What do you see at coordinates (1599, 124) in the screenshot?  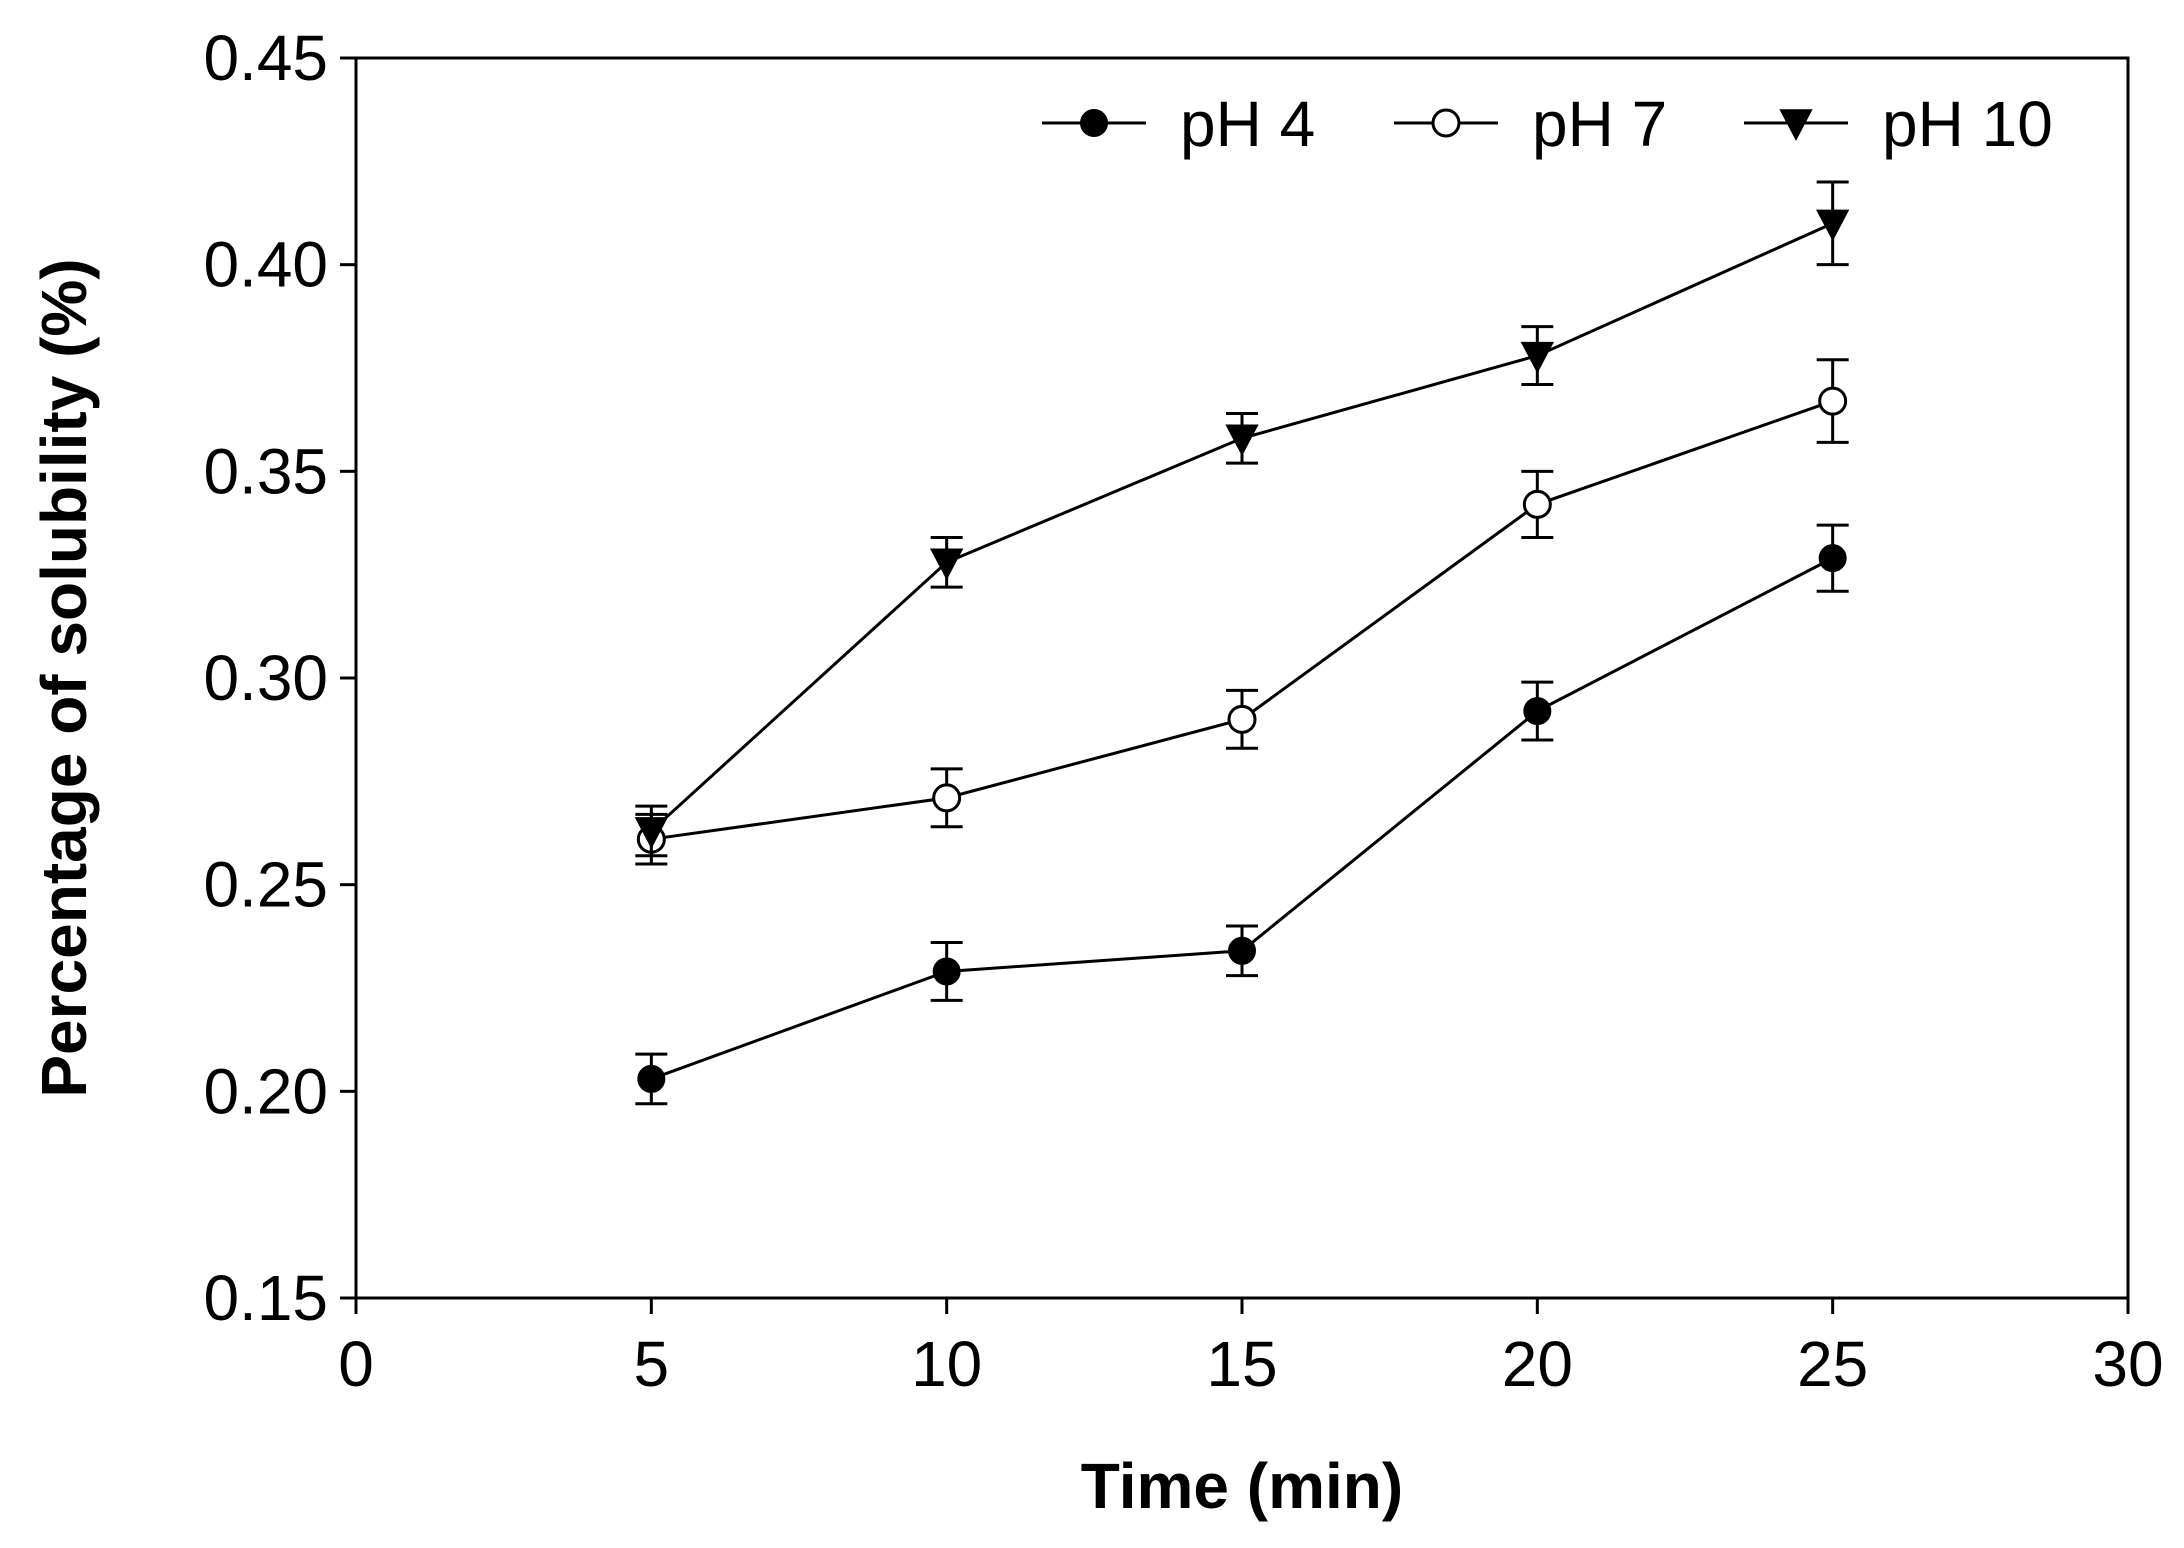 I see `legend-label: pH 7` at bounding box center [1599, 124].